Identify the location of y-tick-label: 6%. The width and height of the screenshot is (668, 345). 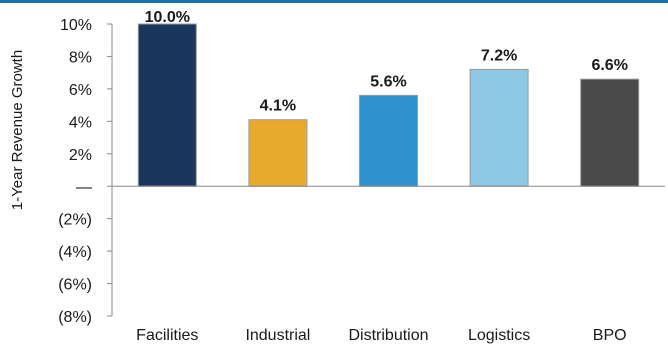
(80, 90).